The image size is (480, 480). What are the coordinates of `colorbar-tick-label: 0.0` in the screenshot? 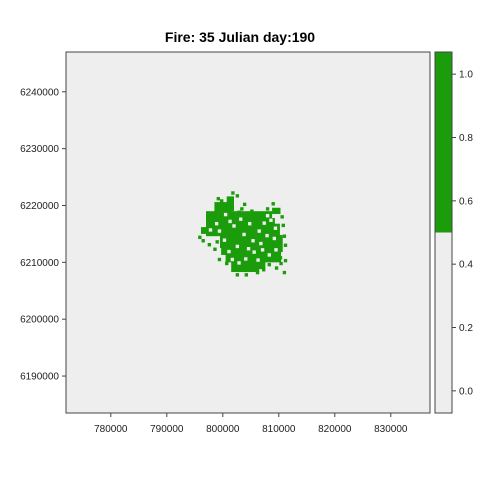 It's located at (466, 391).